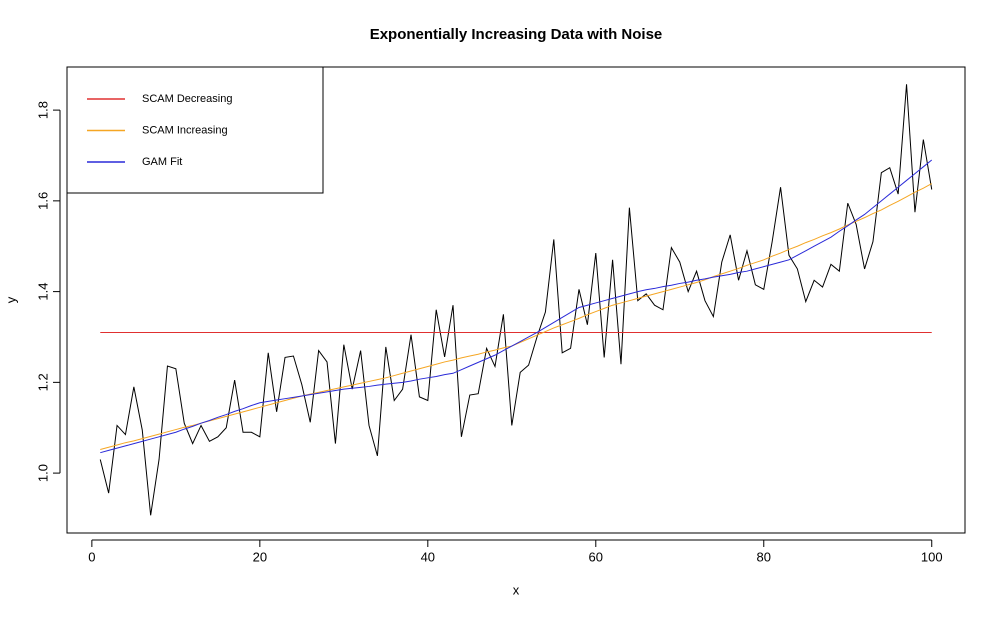 The width and height of the screenshot is (1000, 621). Describe the element at coordinates (187, 99) in the screenshot. I see `legend-label: SCAM Decreasing` at that location.